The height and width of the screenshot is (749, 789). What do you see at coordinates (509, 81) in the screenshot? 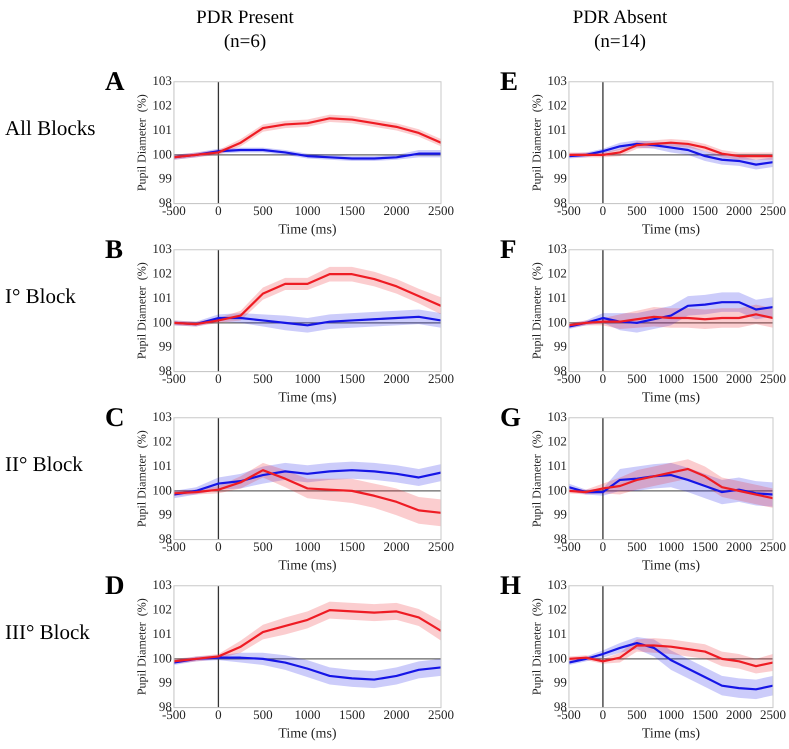
I see `text: E` at bounding box center [509, 81].